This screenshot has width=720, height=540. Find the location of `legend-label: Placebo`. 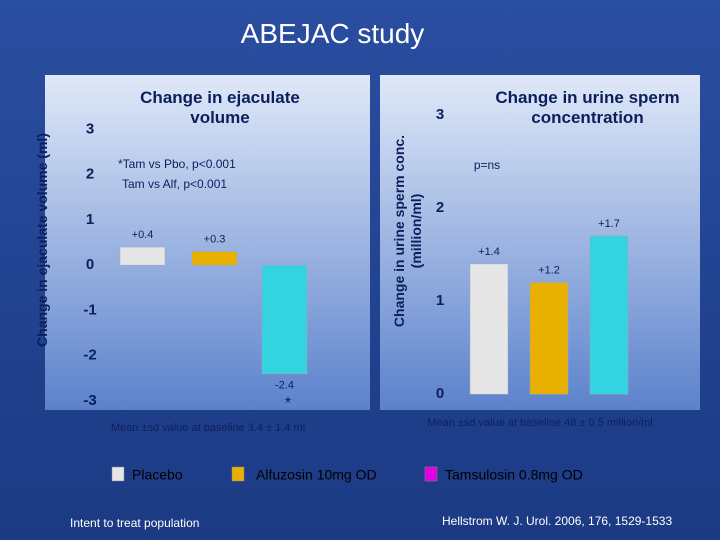

legend-label: Placebo is located at coordinates (157, 475).